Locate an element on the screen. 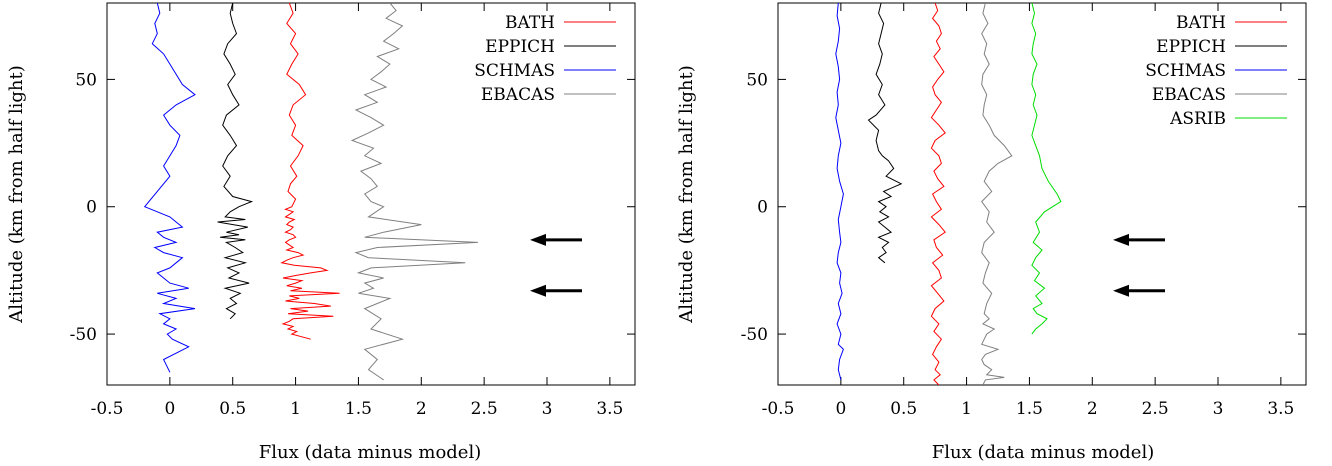 Image resolution: width=1332 pixels, height=466 pixels. series-line-asrib is located at coordinates (1046, 169).